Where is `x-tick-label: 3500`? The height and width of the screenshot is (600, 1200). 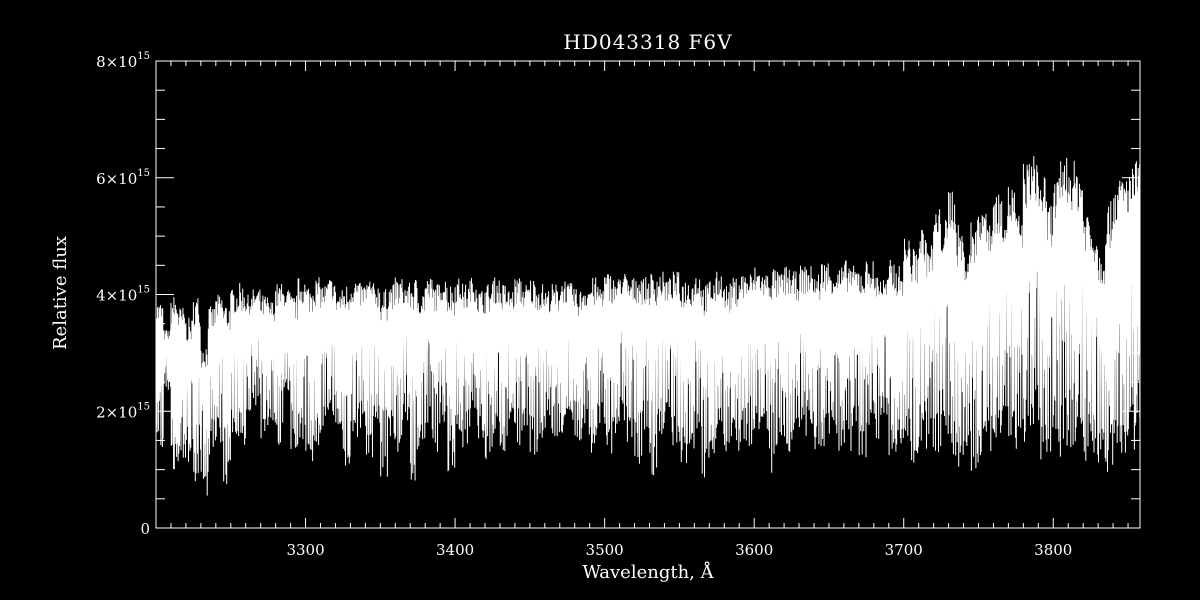 x-tick-label: 3500 is located at coordinates (605, 550).